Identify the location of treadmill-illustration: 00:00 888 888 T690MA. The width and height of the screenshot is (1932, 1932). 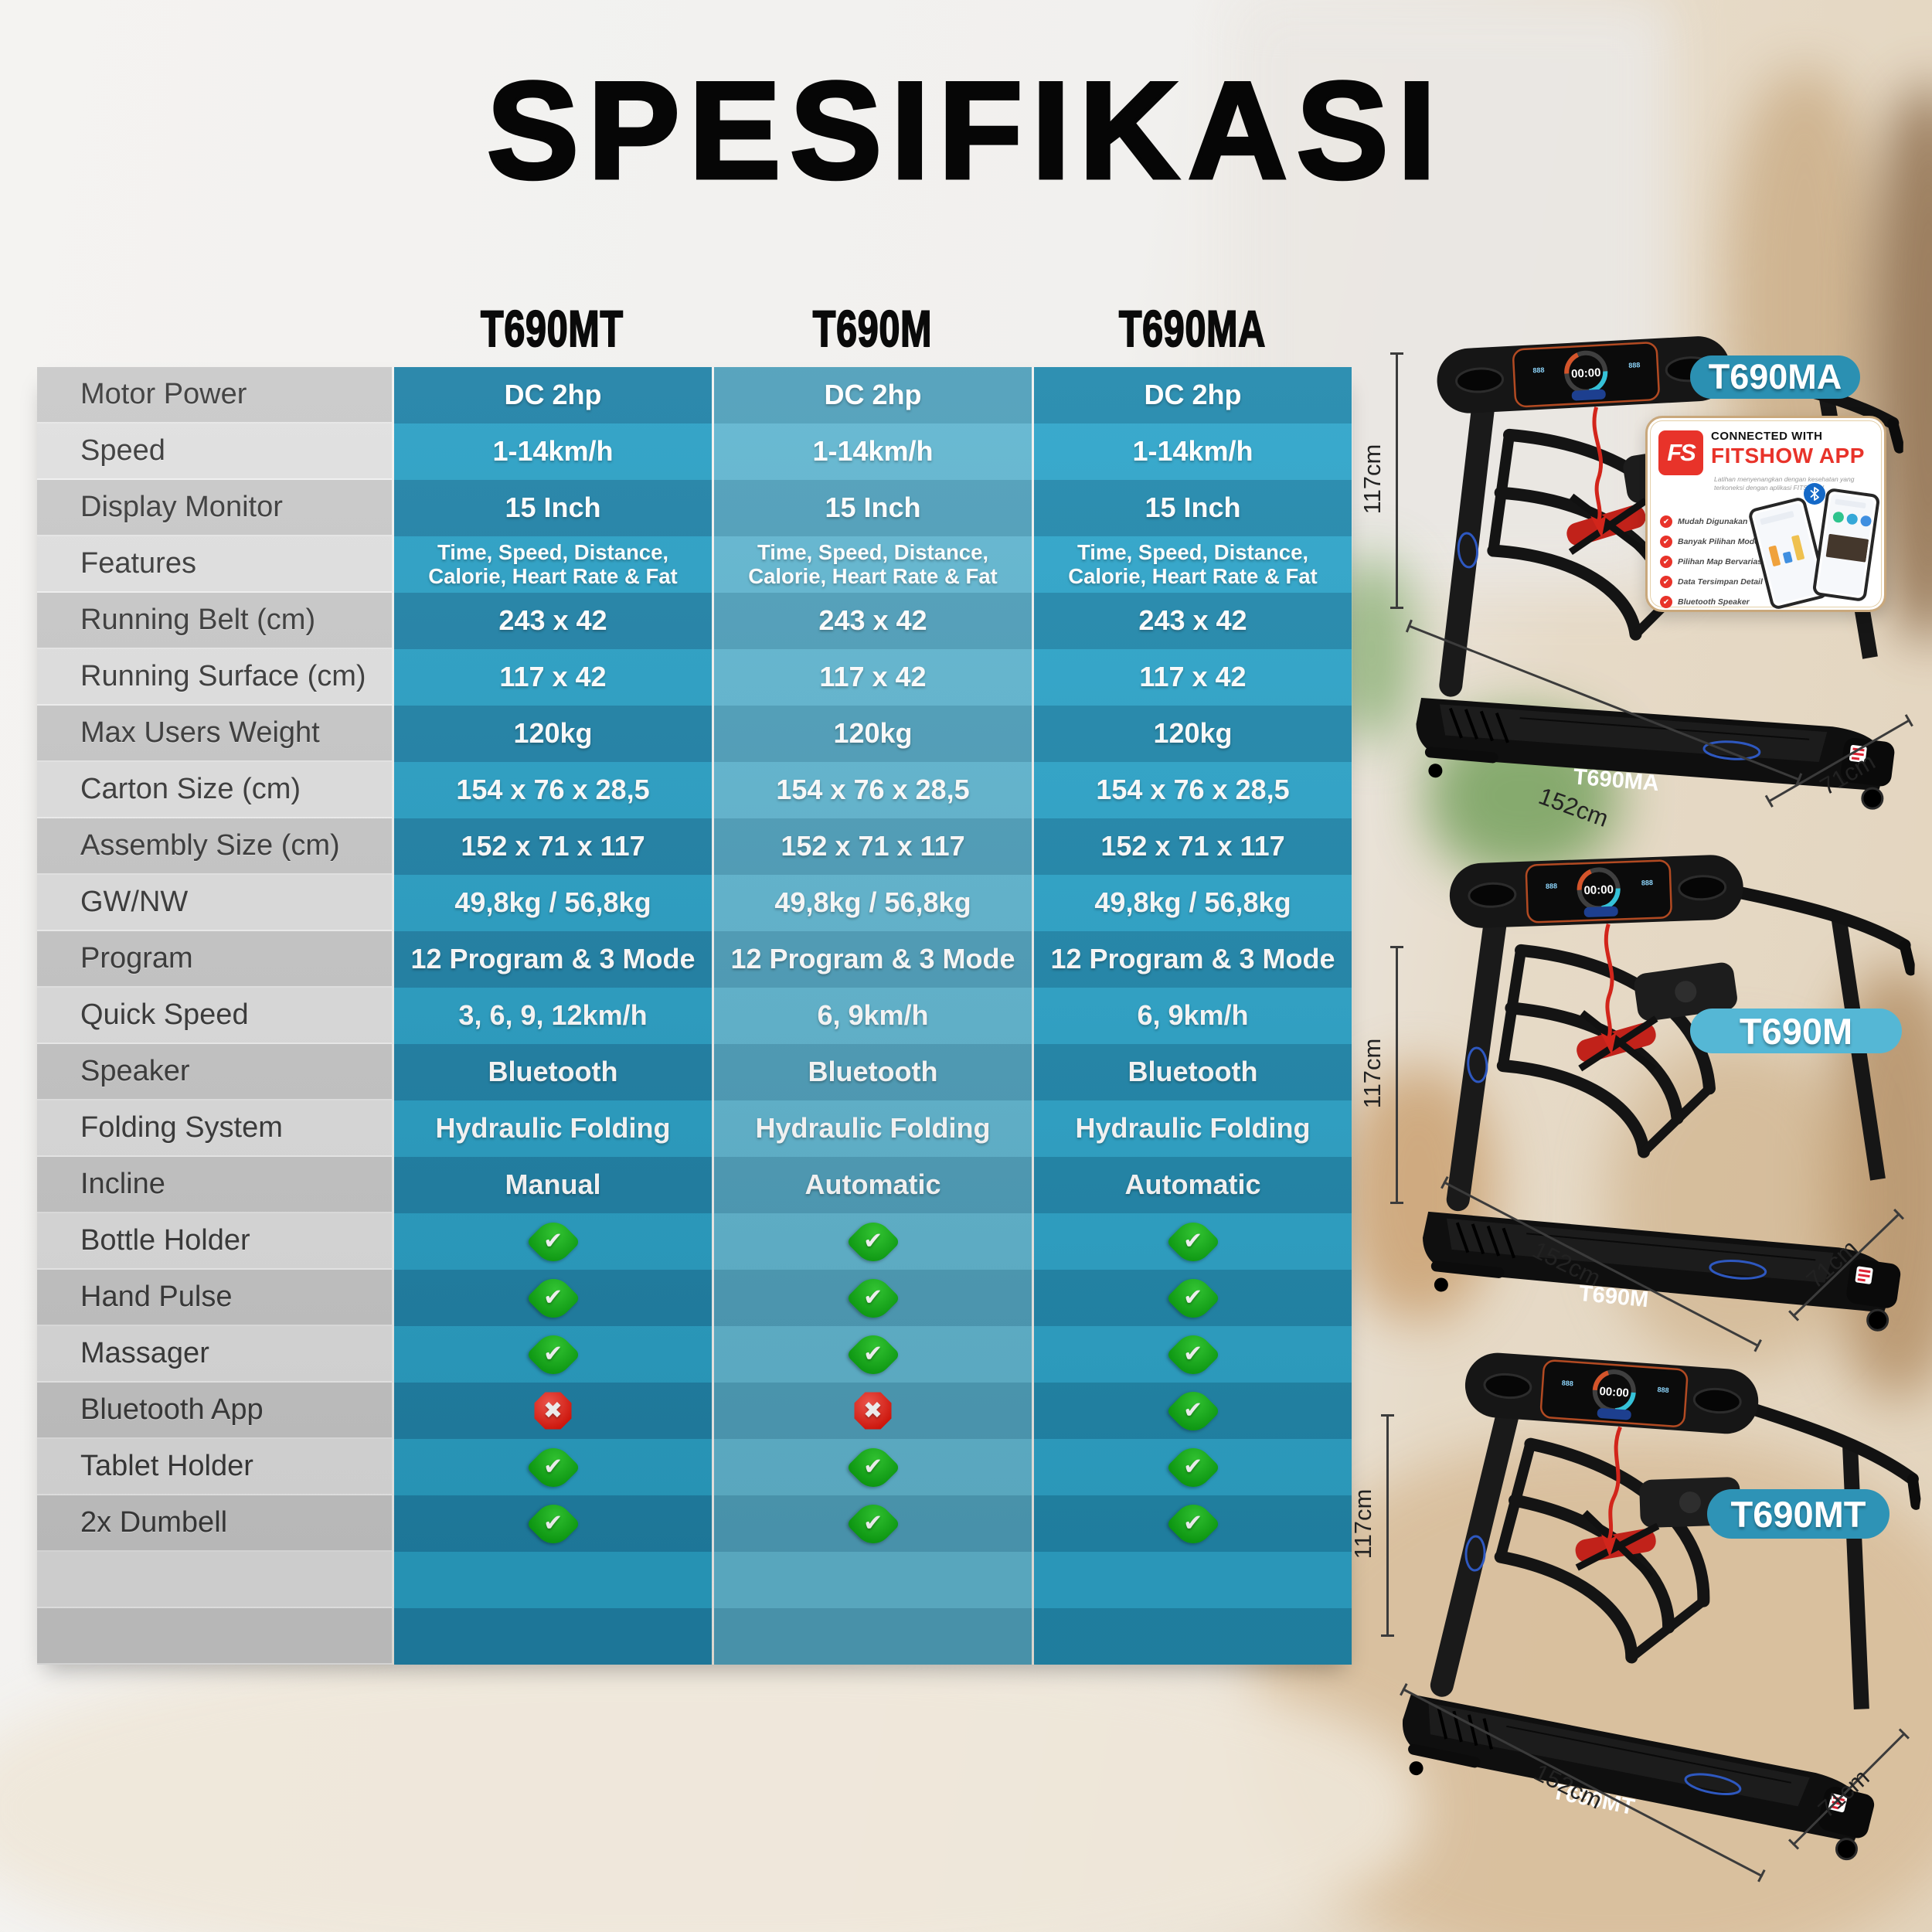
(1660, 573).